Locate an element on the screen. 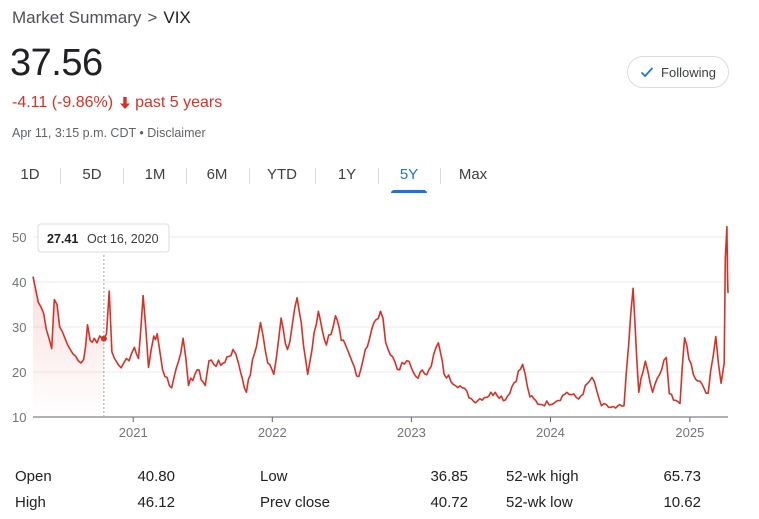  tab-label: 6M is located at coordinates (217, 174).